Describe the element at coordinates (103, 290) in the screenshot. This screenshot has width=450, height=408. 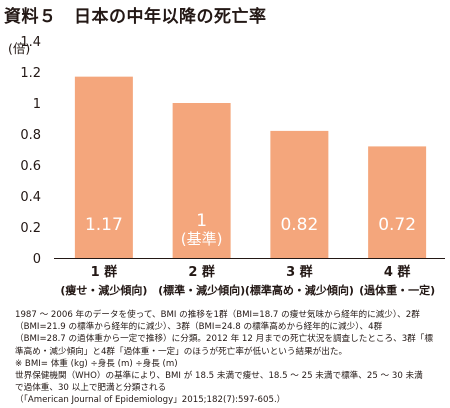
I see `x-category-desc-label: (痩せ・減少傾向)` at that location.